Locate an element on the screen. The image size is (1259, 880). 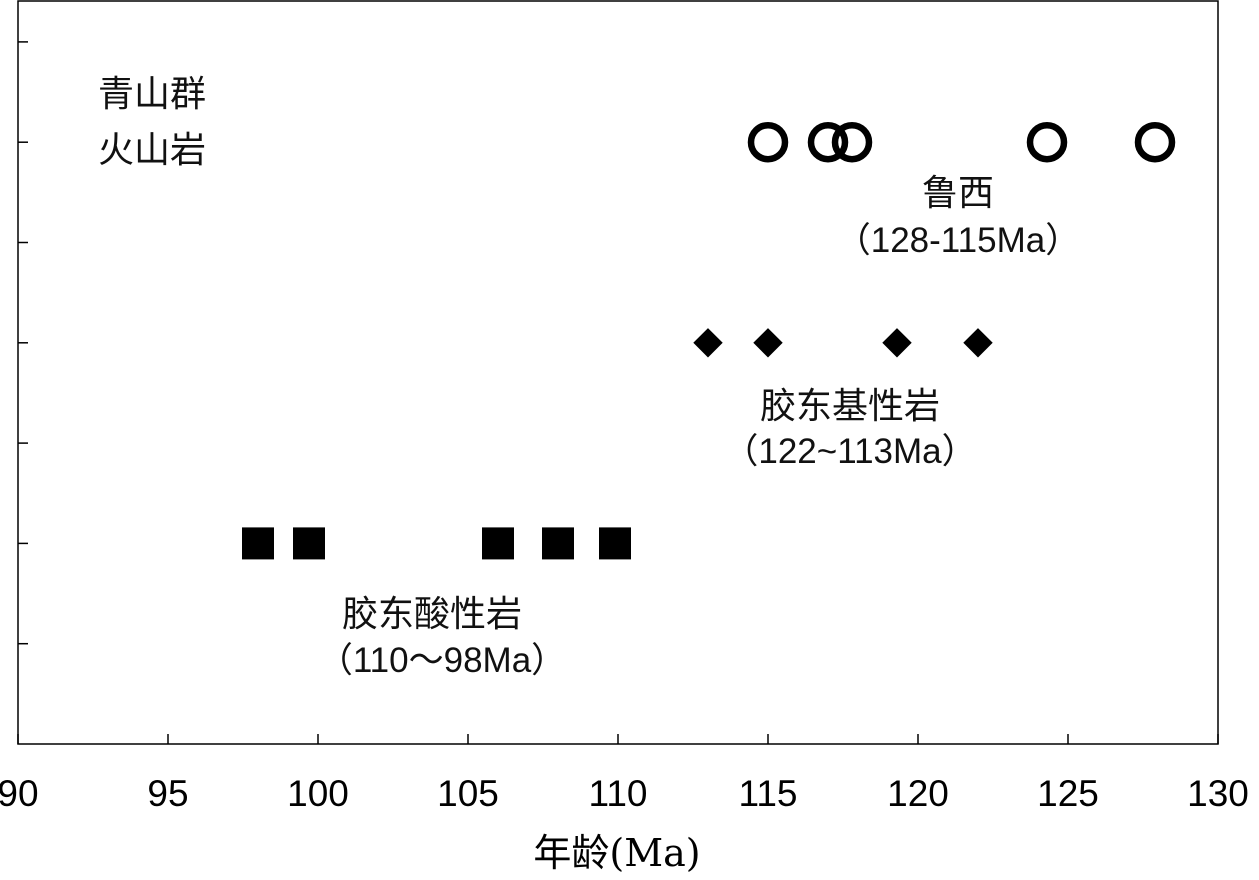
x-tick-label: 100 is located at coordinates (318, 793).